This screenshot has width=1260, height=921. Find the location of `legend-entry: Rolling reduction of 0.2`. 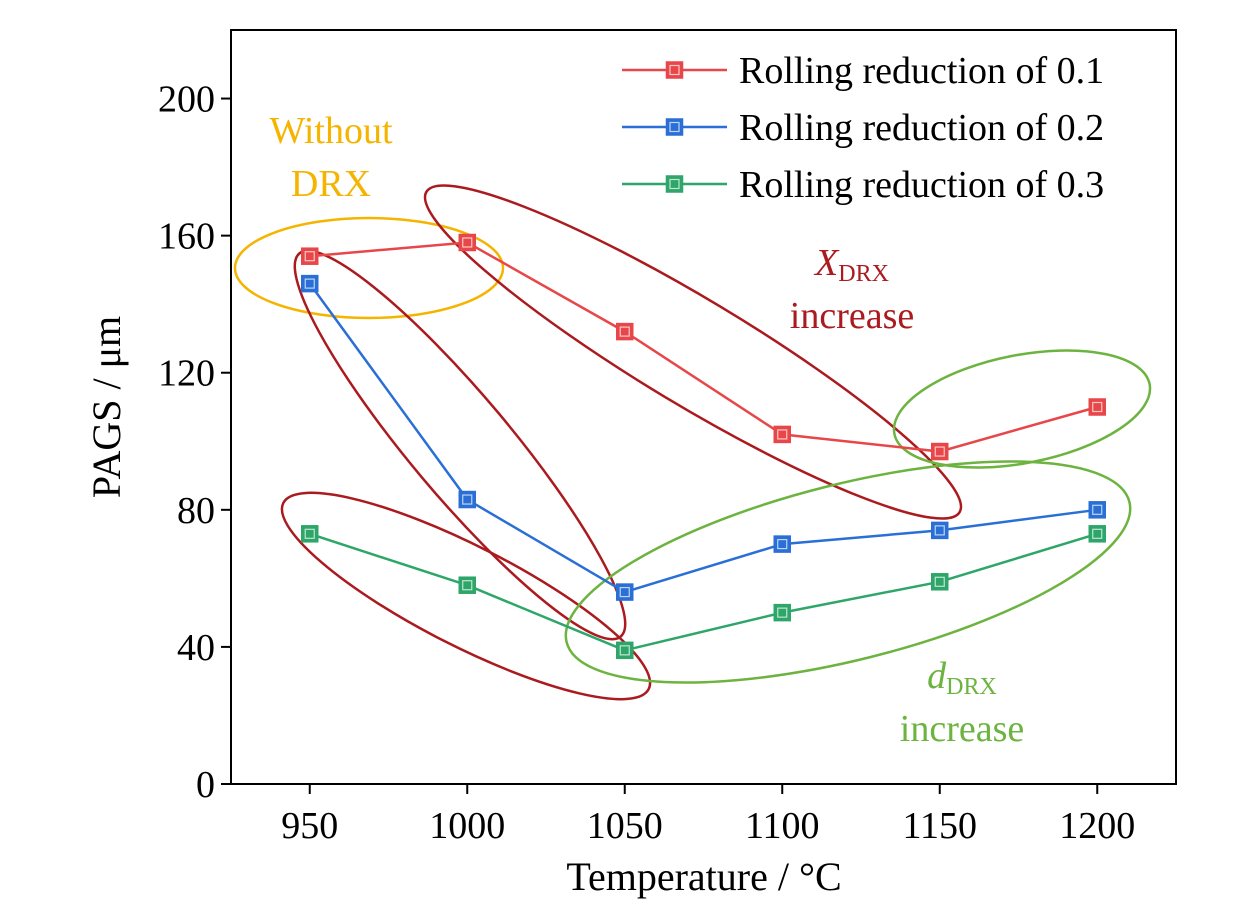

legend-entry: Rolling reduction of 0.2 is located at coordinates (863, 128).